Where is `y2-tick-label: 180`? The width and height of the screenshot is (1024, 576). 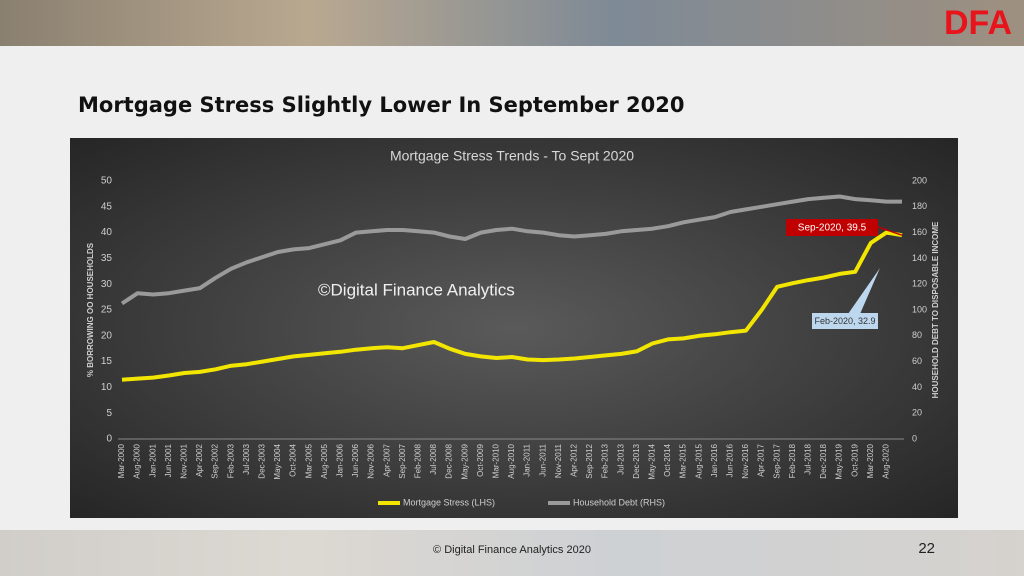
y2-tick-label: 180 is located at coordinates (919, 206).